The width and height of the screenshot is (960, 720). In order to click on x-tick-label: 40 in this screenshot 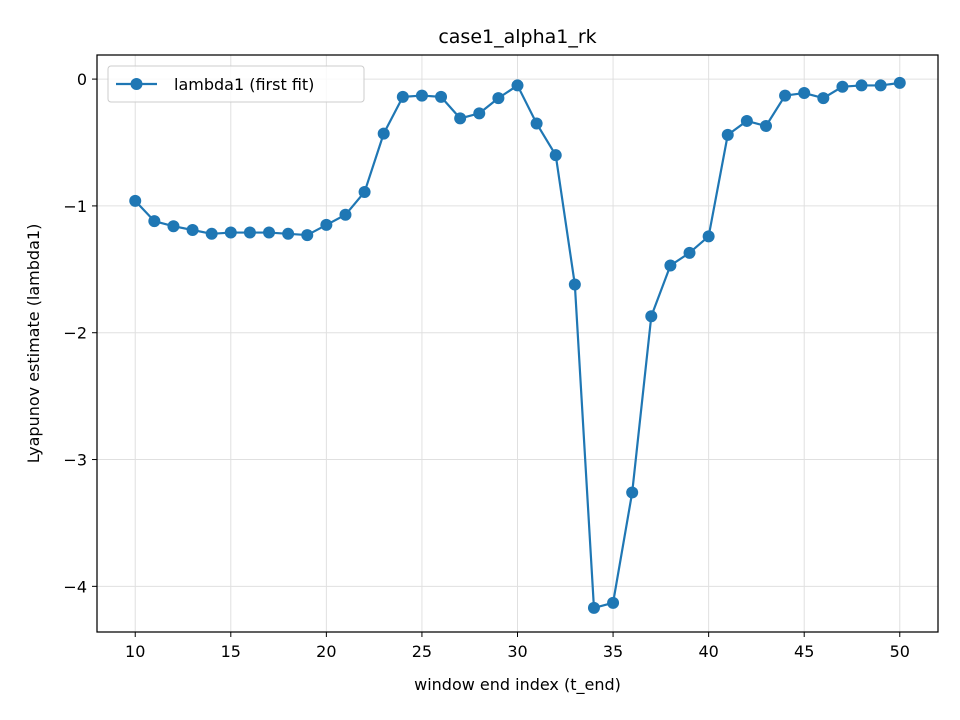, I will do `click(708, 651)`.